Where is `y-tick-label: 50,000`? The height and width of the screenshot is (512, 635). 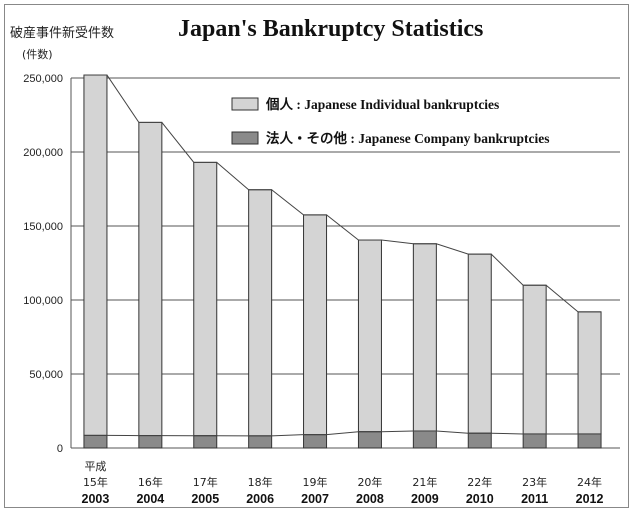 y-tick-label: 50,000 is located at coordinates (46, 375).